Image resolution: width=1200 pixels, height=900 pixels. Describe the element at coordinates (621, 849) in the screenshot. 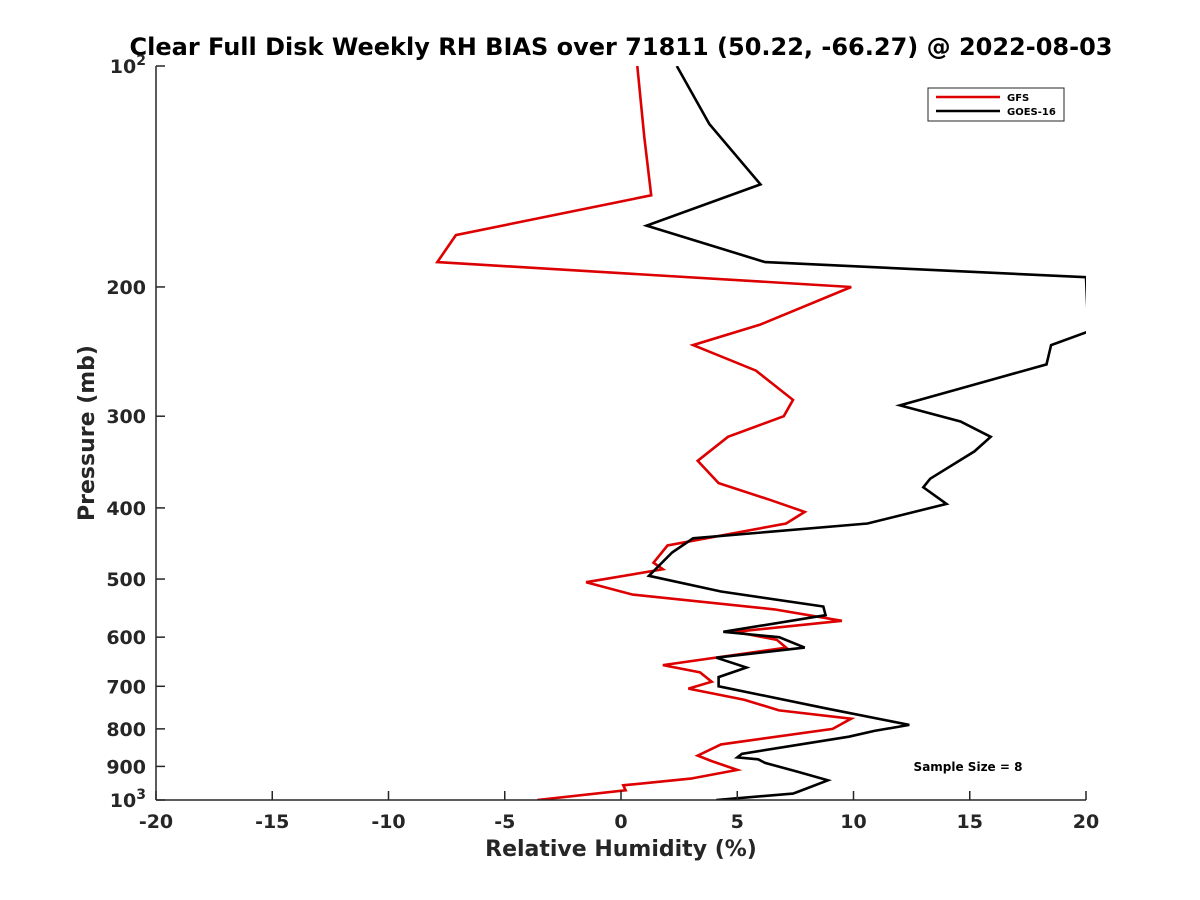

I see `x-axis-label: Relative Humidity (%)` at that location.